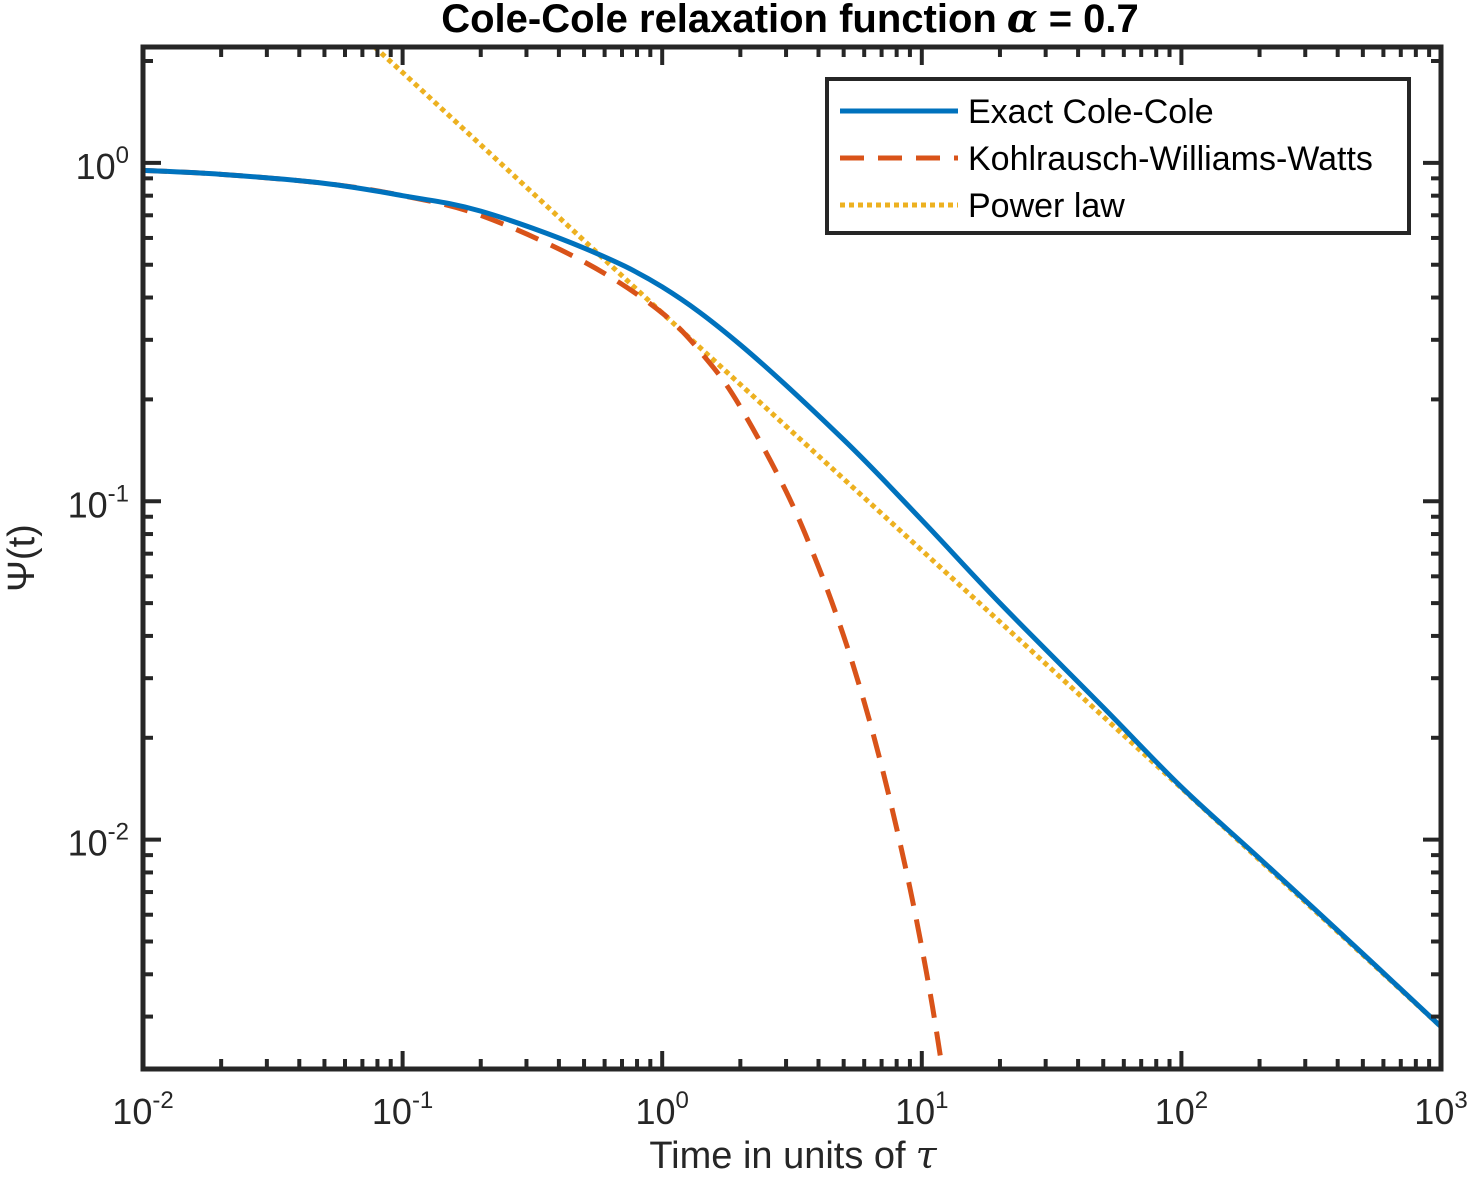 This screenshot has width=1469, height=1198. Describe the element at coordinates (1091, 112) in the screenshot. I see `legend-label: Exact Cole-Cole` at that location.